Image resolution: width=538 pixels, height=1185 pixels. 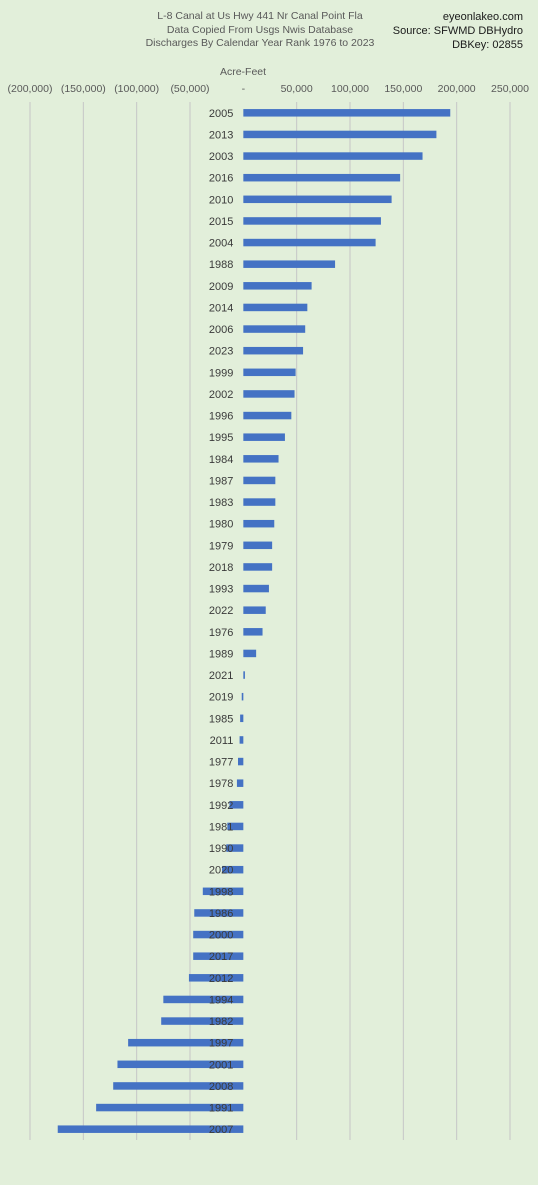 I want to click on category-label: 1993, so click(x=221, y=590).